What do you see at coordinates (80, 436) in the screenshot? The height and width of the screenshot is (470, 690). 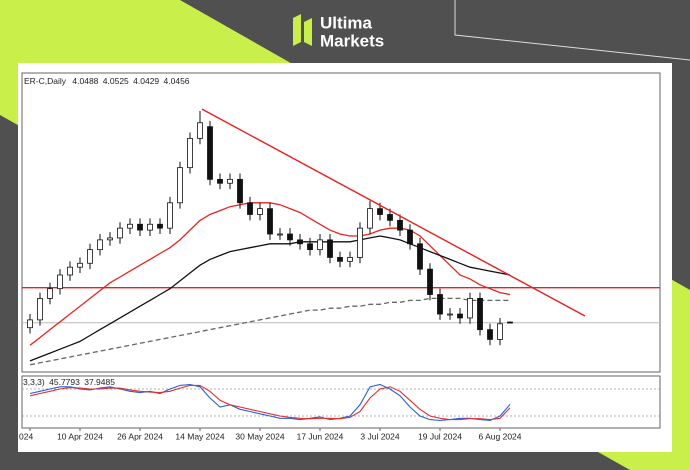 I see `x-tick-label: 10 Apr 2024` at bounding box center [80, 436].